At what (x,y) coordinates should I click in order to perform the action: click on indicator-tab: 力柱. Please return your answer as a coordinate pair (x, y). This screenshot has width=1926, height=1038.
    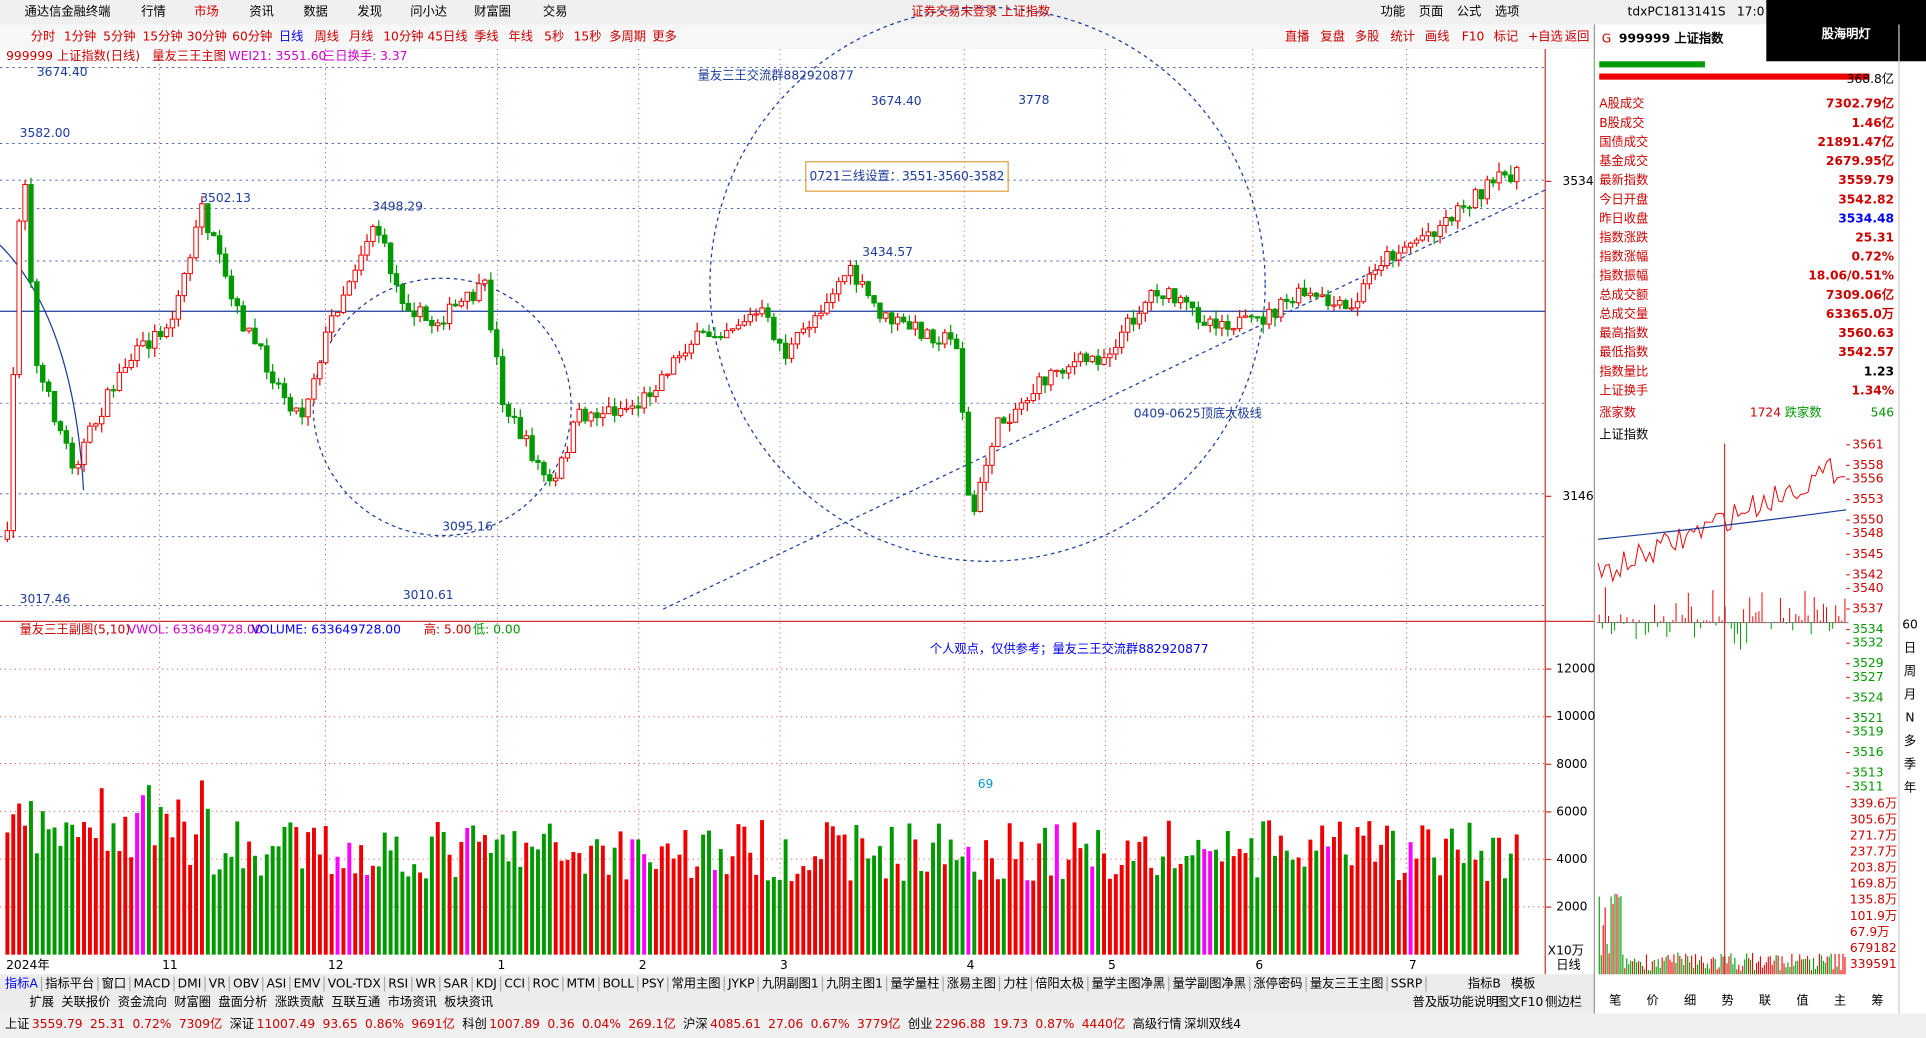
    Looking at the image, I should click on (1015, 983).